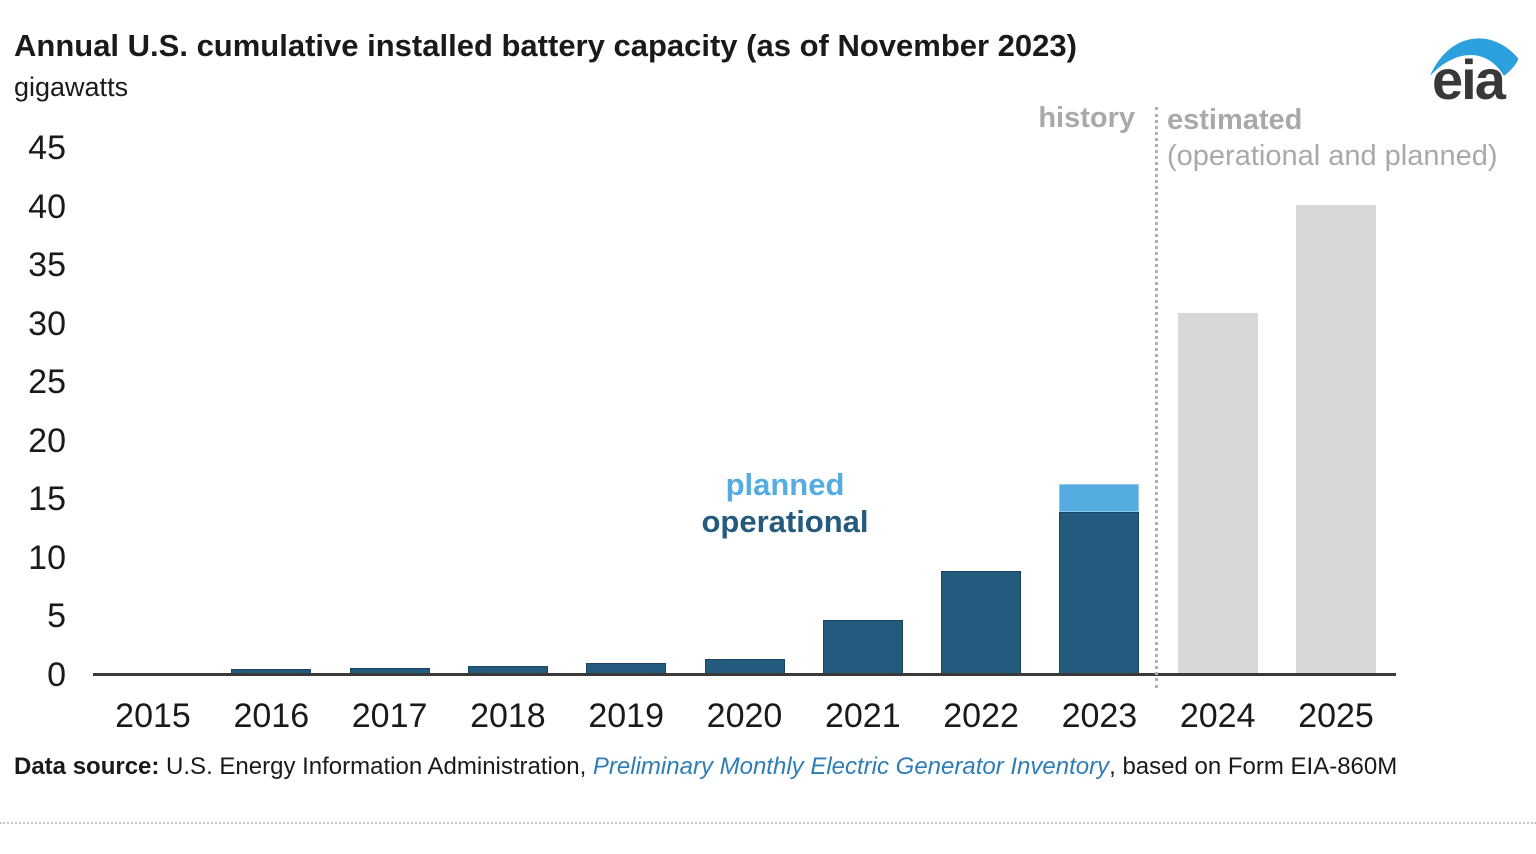  What do you see at coordinates (47, 557) in the screenshot?
I see `y-tick-label-10: 10` at bounding box center [47, 557].